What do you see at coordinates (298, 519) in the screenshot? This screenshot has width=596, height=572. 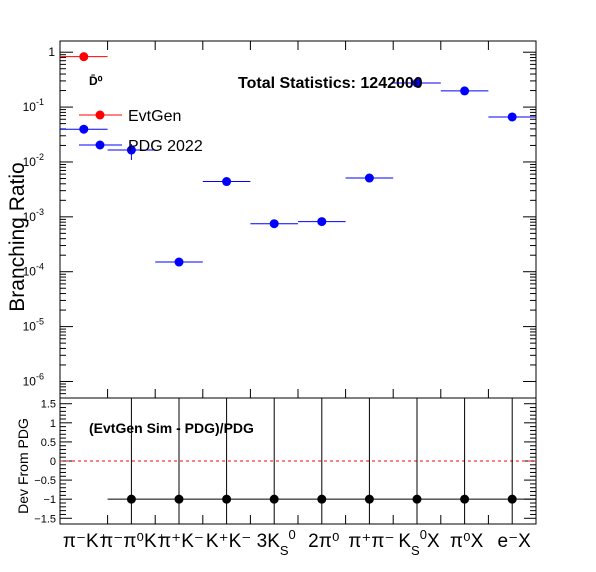 I see `bottom-x-ticks` at bounding box center [298, 519].